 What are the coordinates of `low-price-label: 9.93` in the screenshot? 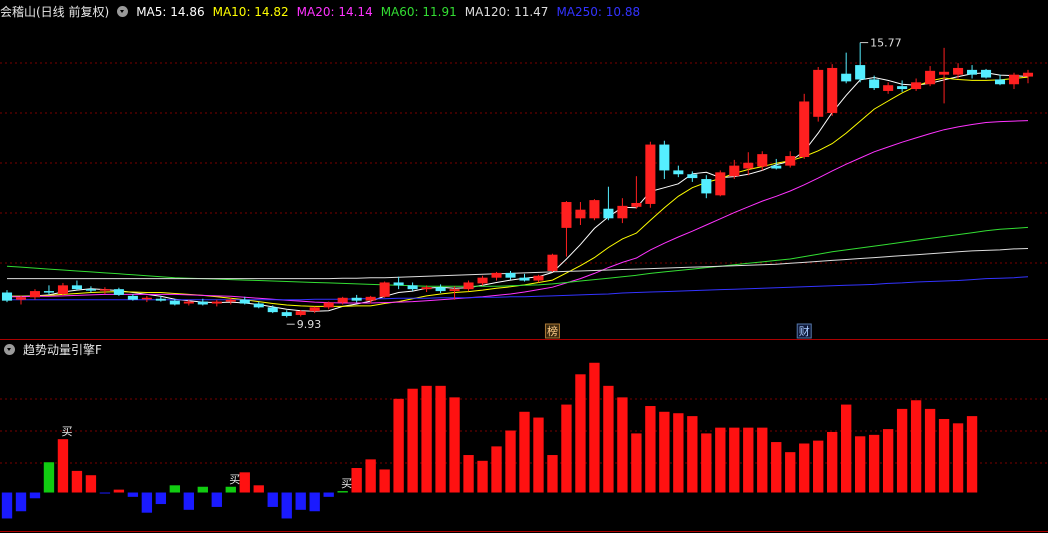 It's located at (309, 324).